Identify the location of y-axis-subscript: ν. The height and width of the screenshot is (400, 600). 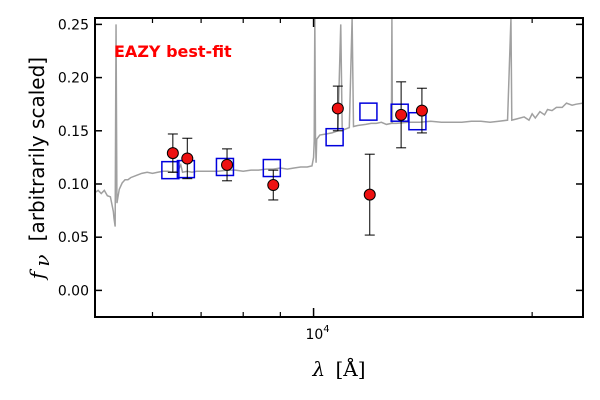
(42, 260).